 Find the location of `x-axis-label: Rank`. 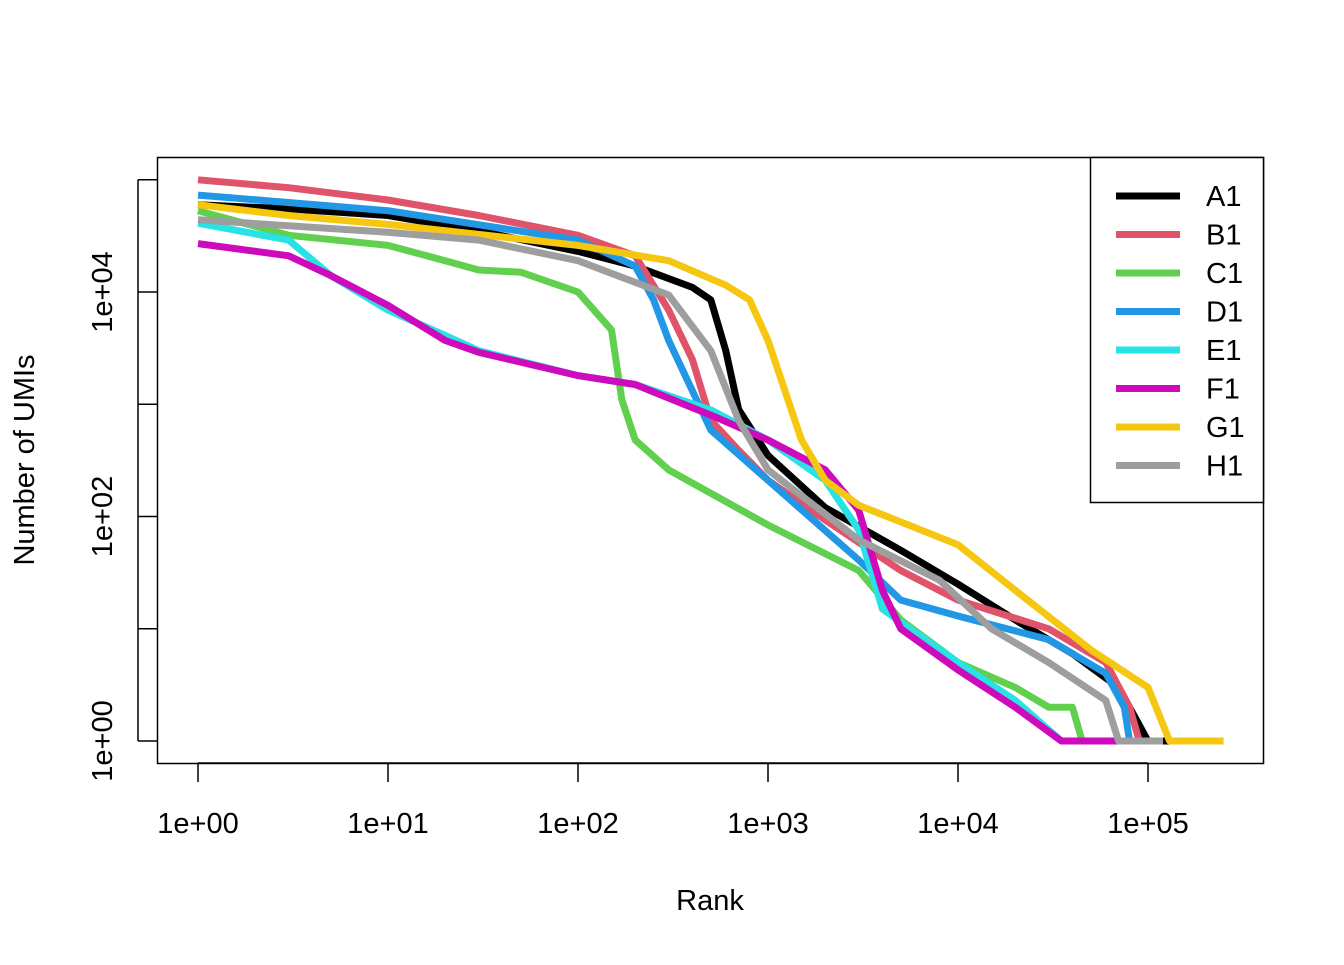

x-axis-label: Rank is located at coordinates (710, 901).